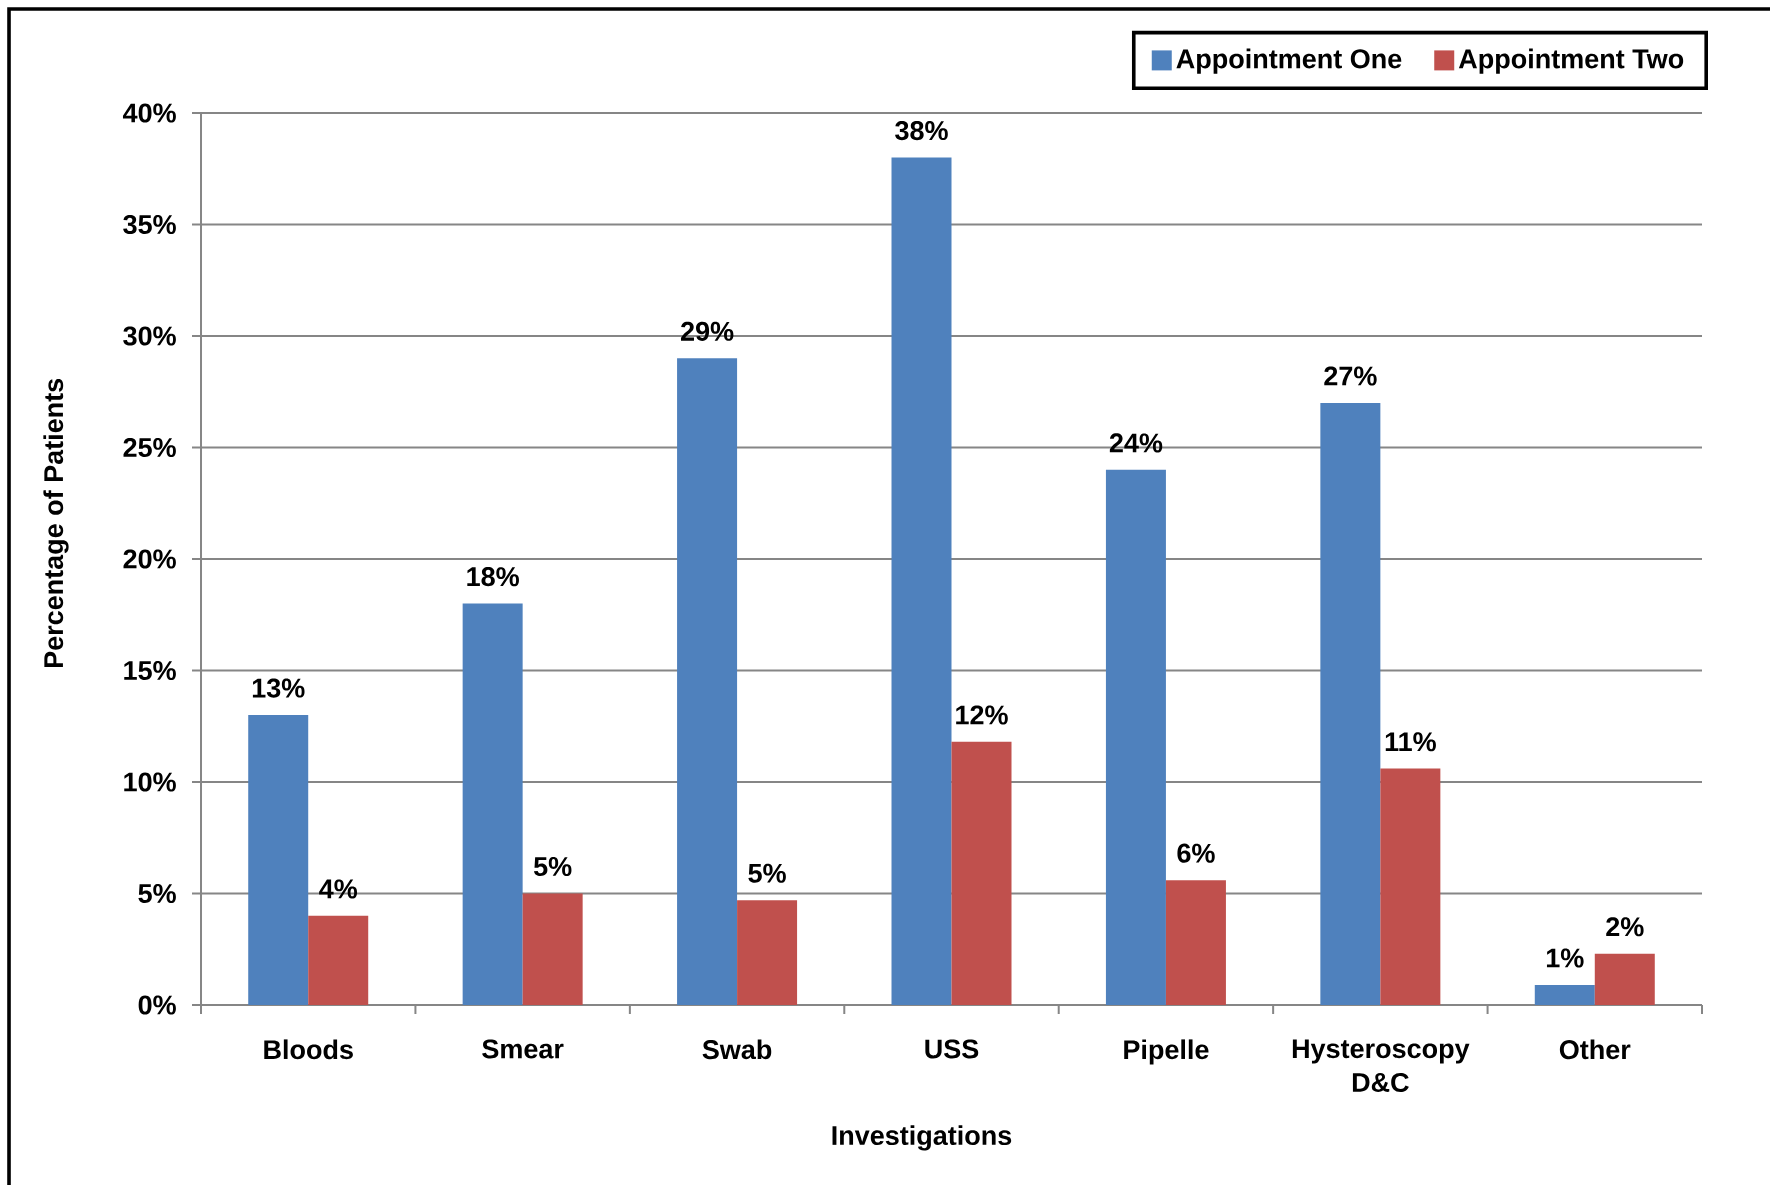  I want to click on data-label: 24%, so click(1136, 443).